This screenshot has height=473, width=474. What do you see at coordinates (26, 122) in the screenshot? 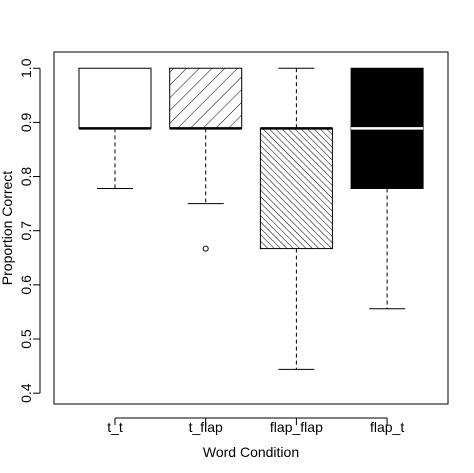
I see `y-tick-label: 0.9` at bounding box center [26, 122].